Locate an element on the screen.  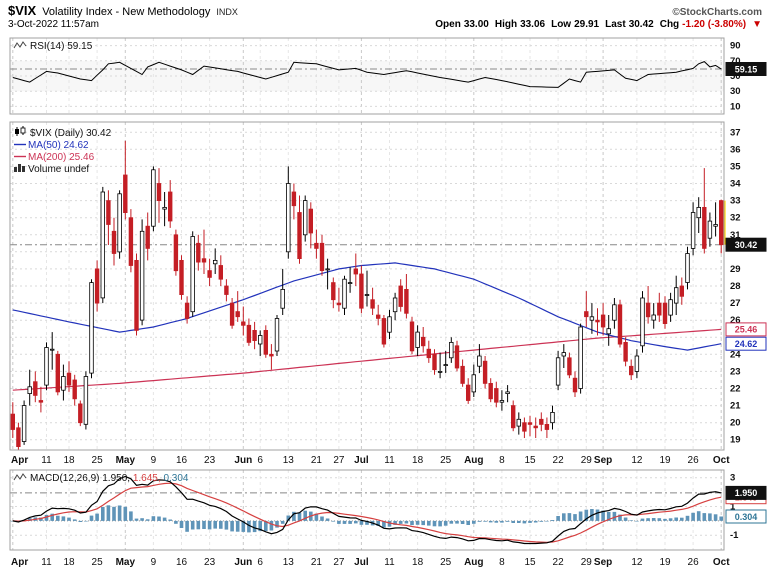
rsi-line is located at coordinates (367, 74).